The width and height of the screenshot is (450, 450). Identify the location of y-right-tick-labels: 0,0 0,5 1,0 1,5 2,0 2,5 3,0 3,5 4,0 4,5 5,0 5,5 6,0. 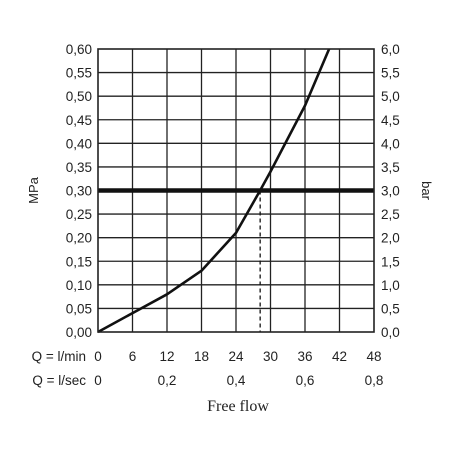
(390, 191).